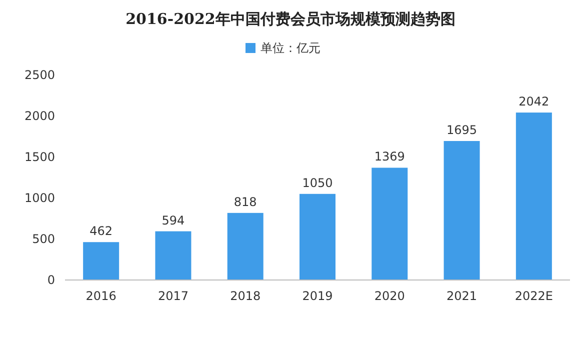 The height and width of the screenshot is (340, 581). What do you see at coordinates (389, 296) in the screenshot?
I see `x-tick-label: 2020` at bounding box center [389, 296].